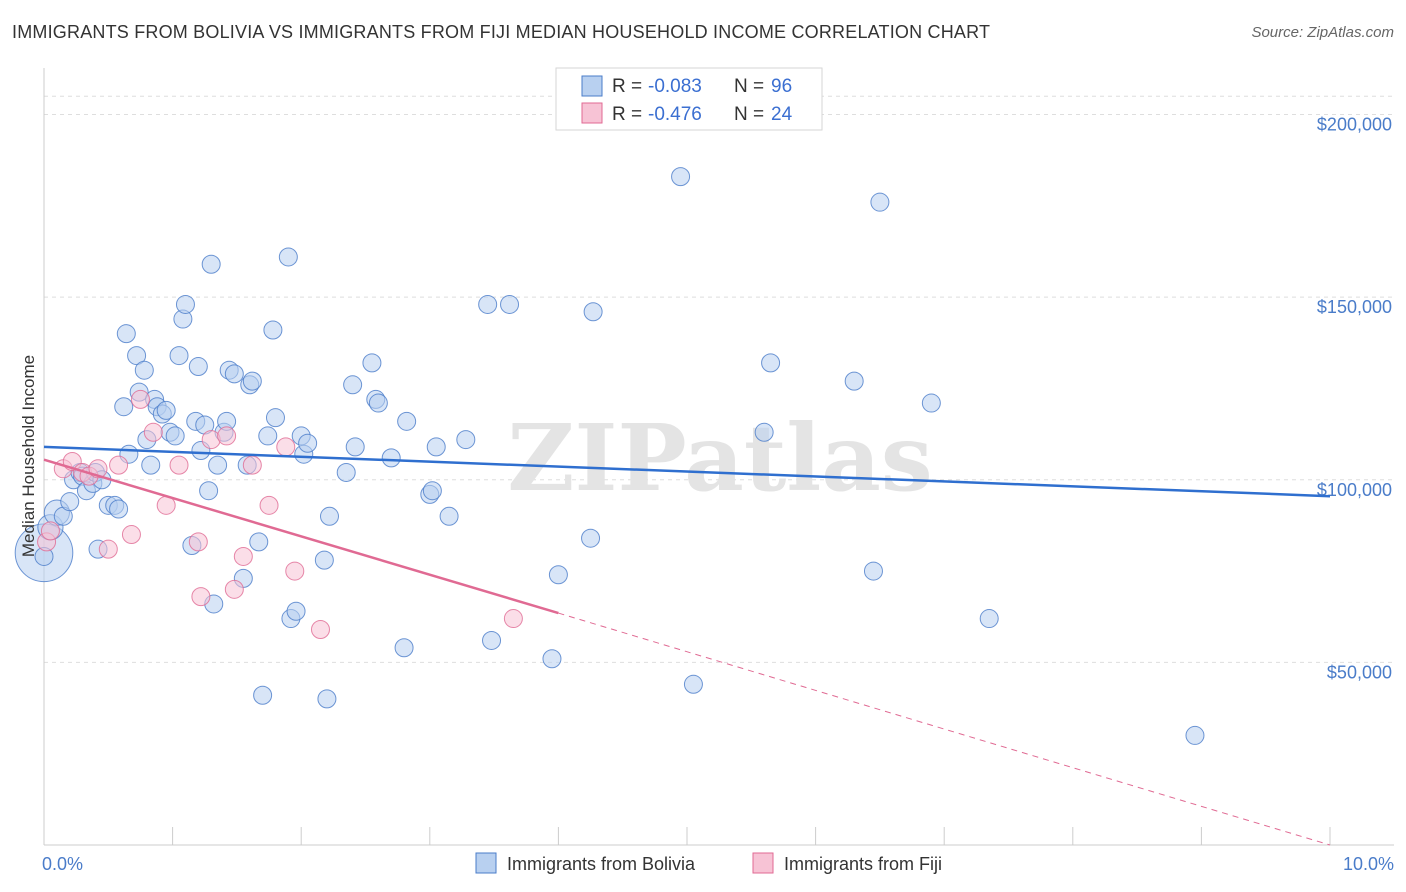  Describe the element at coordinates (763, 863) in the screenshot. I see `bottom-legend-swatch-fiji` at that location.